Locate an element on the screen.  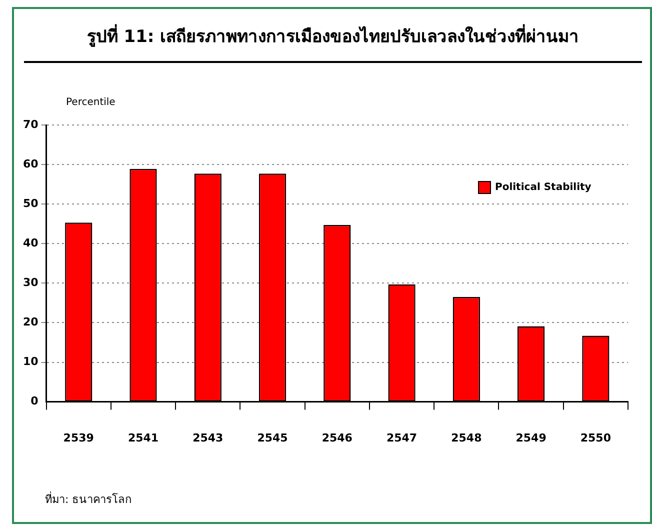
y-tick-label: 30 is located at coordinates (30, 283).